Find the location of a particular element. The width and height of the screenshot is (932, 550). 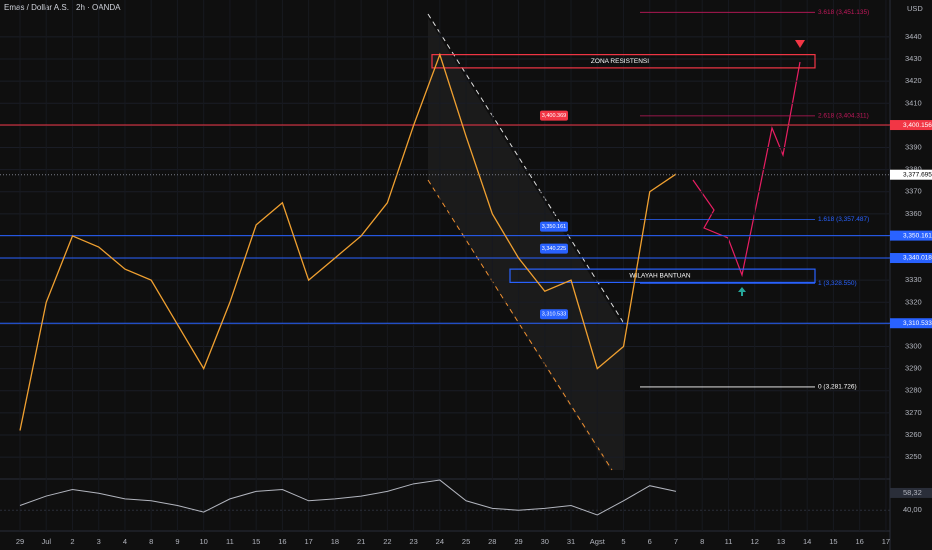

rsi-last-tag is located at coordinates (911, 492).